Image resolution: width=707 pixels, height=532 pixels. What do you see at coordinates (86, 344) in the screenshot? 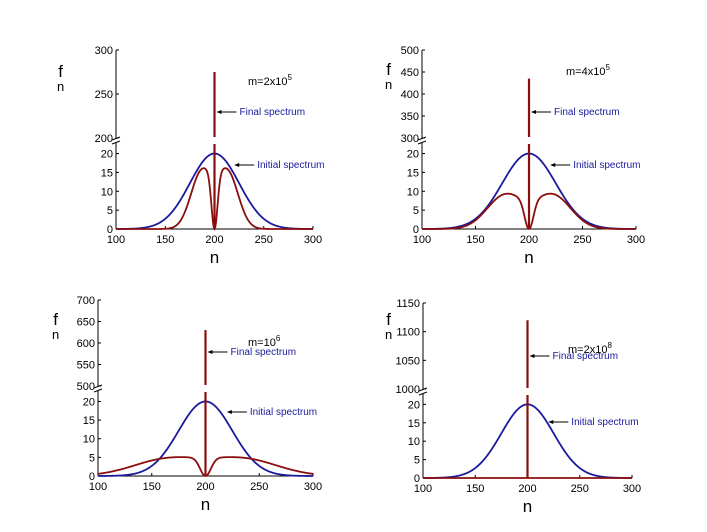
I see `y-tick-label: 600` at bounding box center [86, 344].